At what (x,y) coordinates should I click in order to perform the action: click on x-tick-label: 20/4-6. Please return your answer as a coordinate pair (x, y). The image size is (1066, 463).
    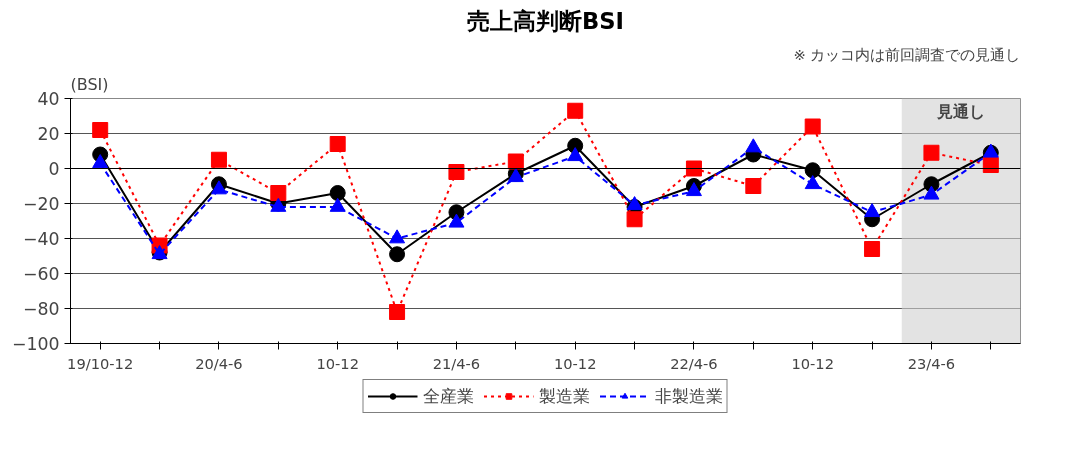
    Looking at the image, I should click on (219, 363).